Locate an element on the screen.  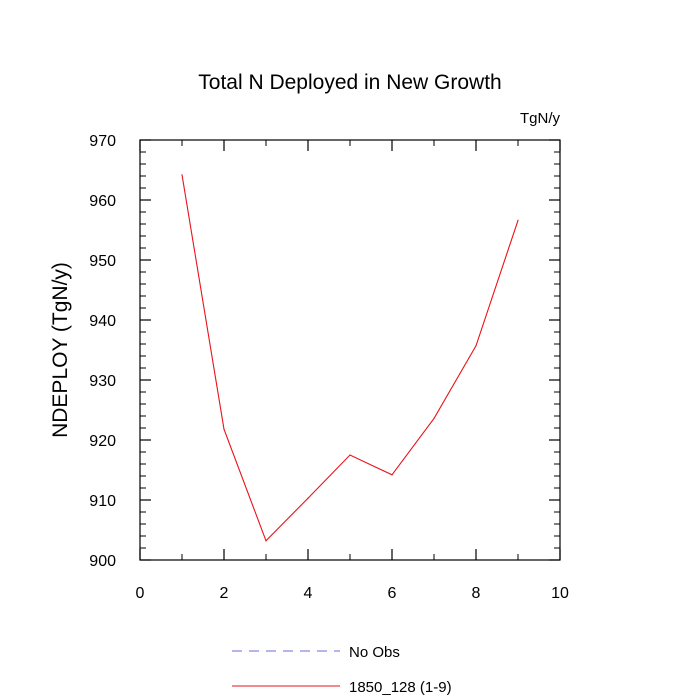
legend-label: 1850_128 (1-9) is located at coordinates (400, 687).